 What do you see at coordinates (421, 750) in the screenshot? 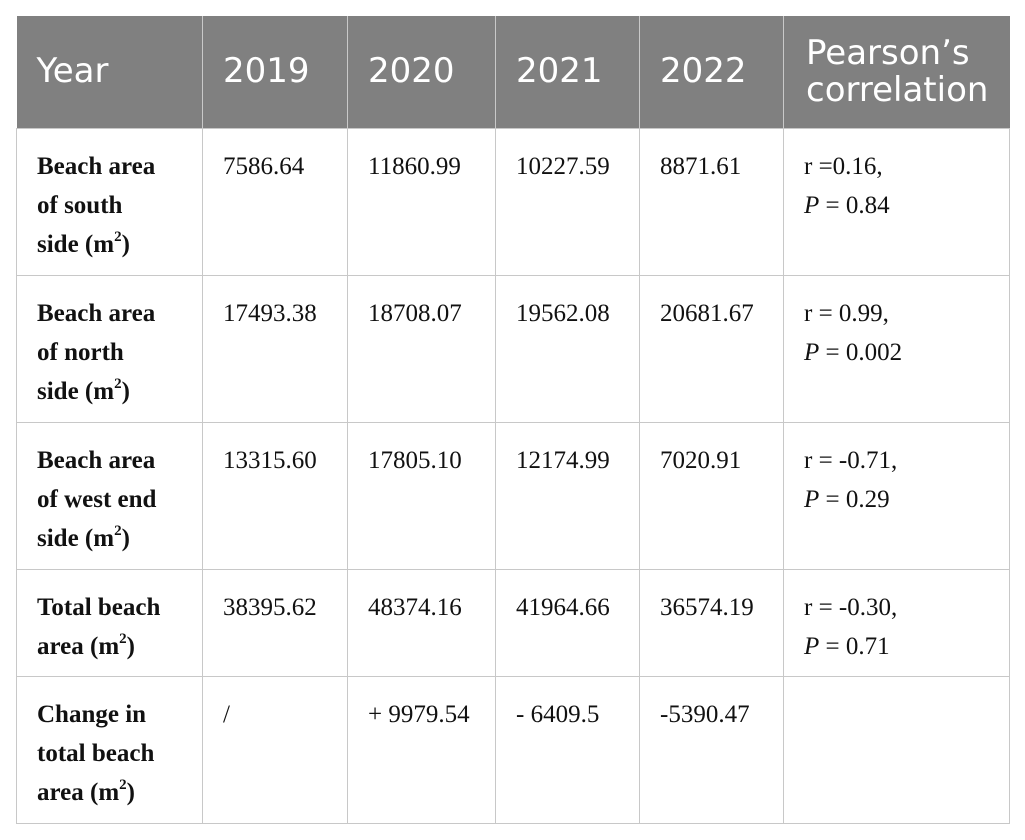
I see `cell-2020: + 9979.54` at bounding box center [421, 750].